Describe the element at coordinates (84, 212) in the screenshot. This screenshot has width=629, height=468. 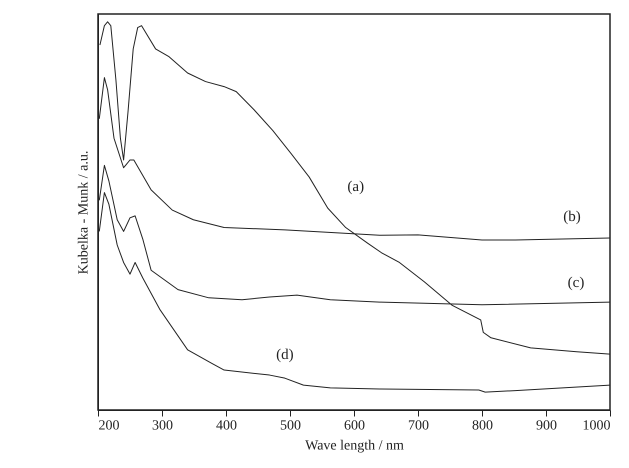
I see `y-axis-title: Kubelka - Munk / a.u.` at that location.